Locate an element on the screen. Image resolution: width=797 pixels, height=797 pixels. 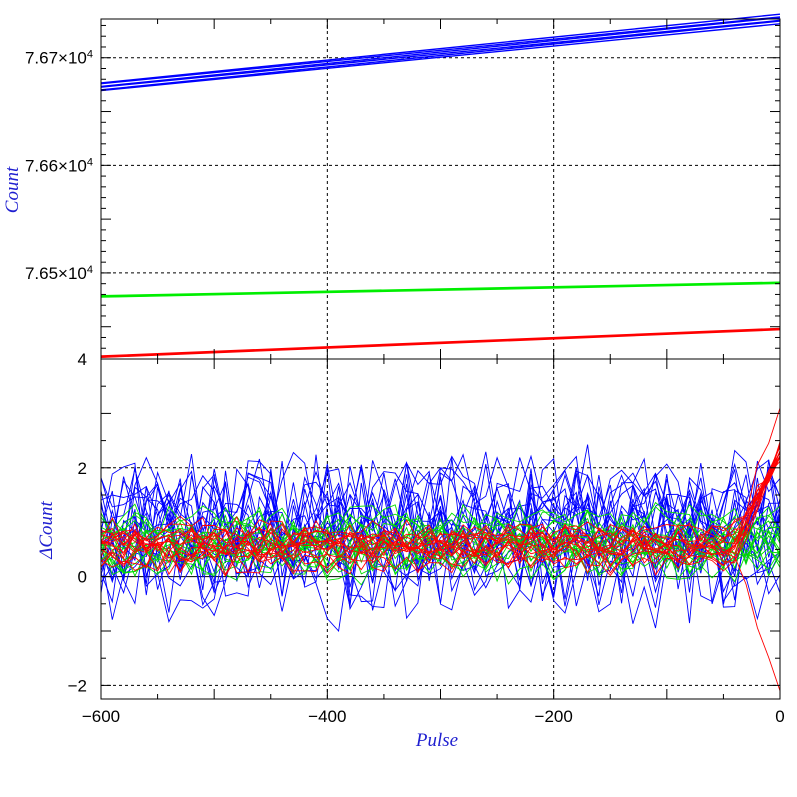
bottom-ylabel: ΔCount is located at coordinates (46, 529).